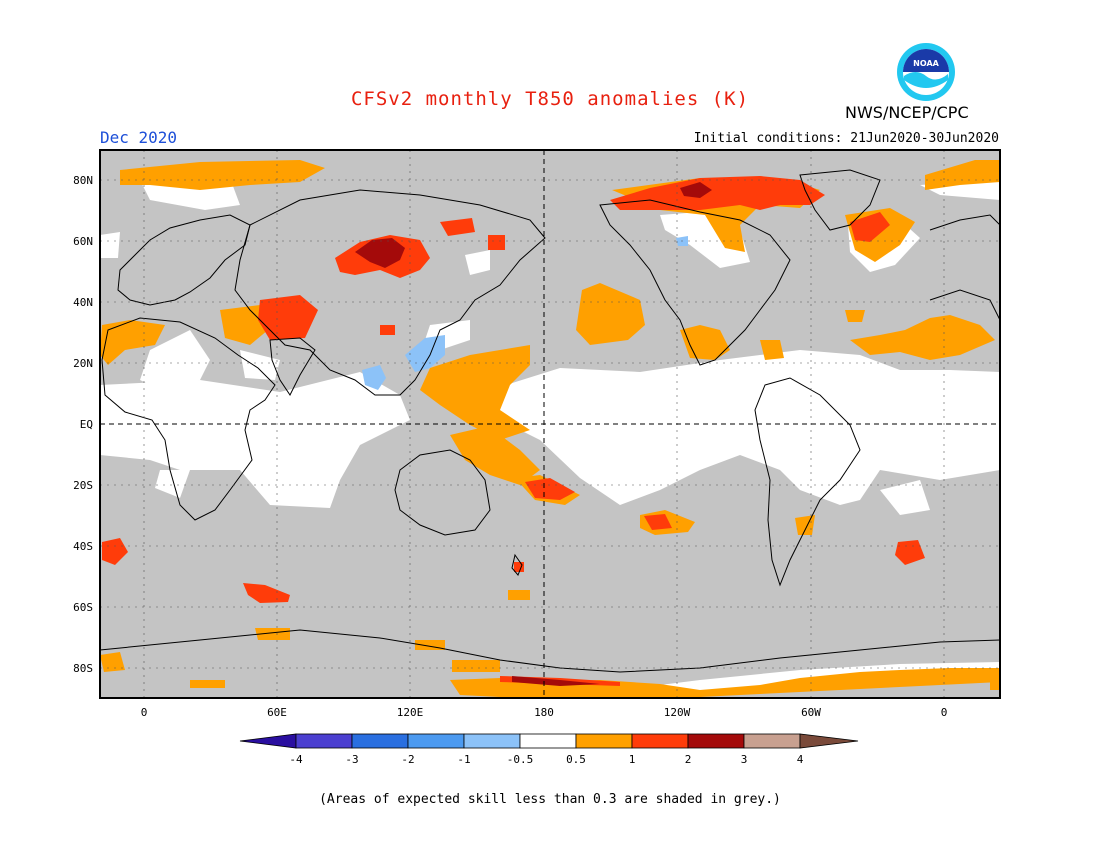 This screenshot has height=850, width=1100. I want to click on logo-text: NOAA, so click(926, 63).